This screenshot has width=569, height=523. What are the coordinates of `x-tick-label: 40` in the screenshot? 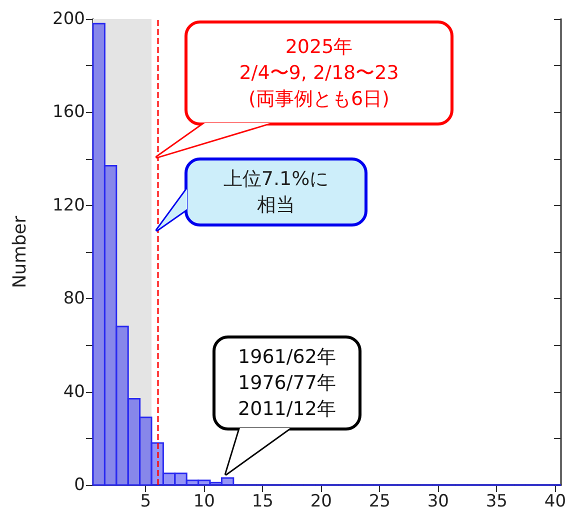 It's located at (555, 502).